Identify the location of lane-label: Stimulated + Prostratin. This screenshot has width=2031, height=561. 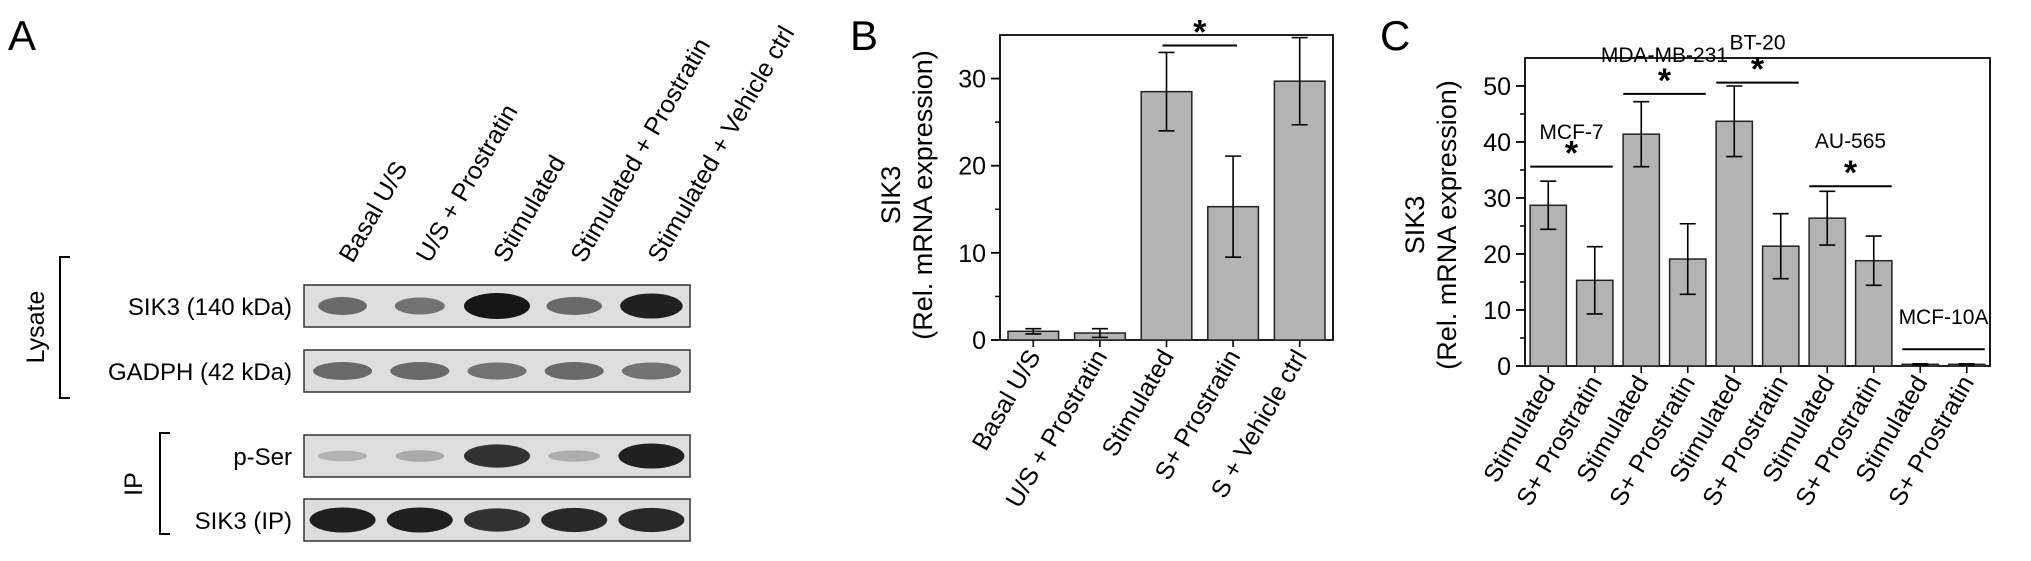
(640, 150).